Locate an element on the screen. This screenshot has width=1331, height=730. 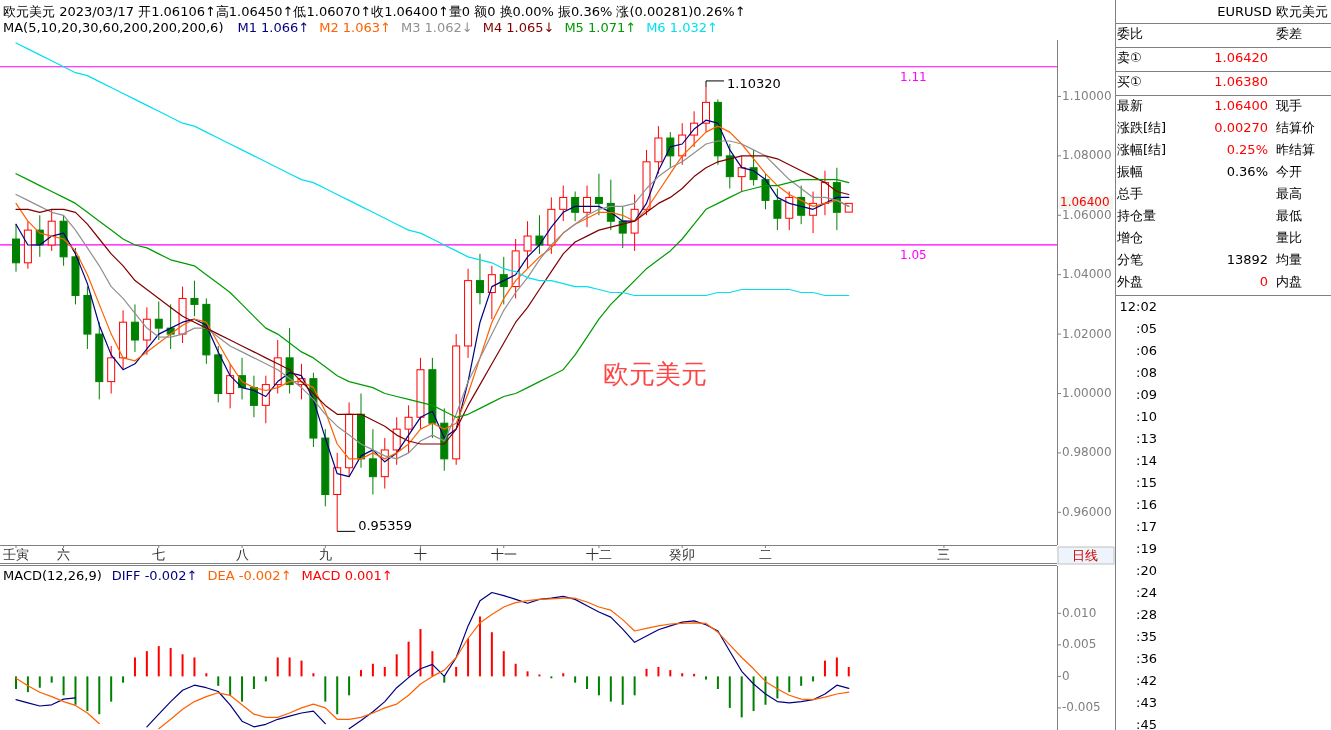
text: MACD 0.001↑ is located at coordinates (347, 575).